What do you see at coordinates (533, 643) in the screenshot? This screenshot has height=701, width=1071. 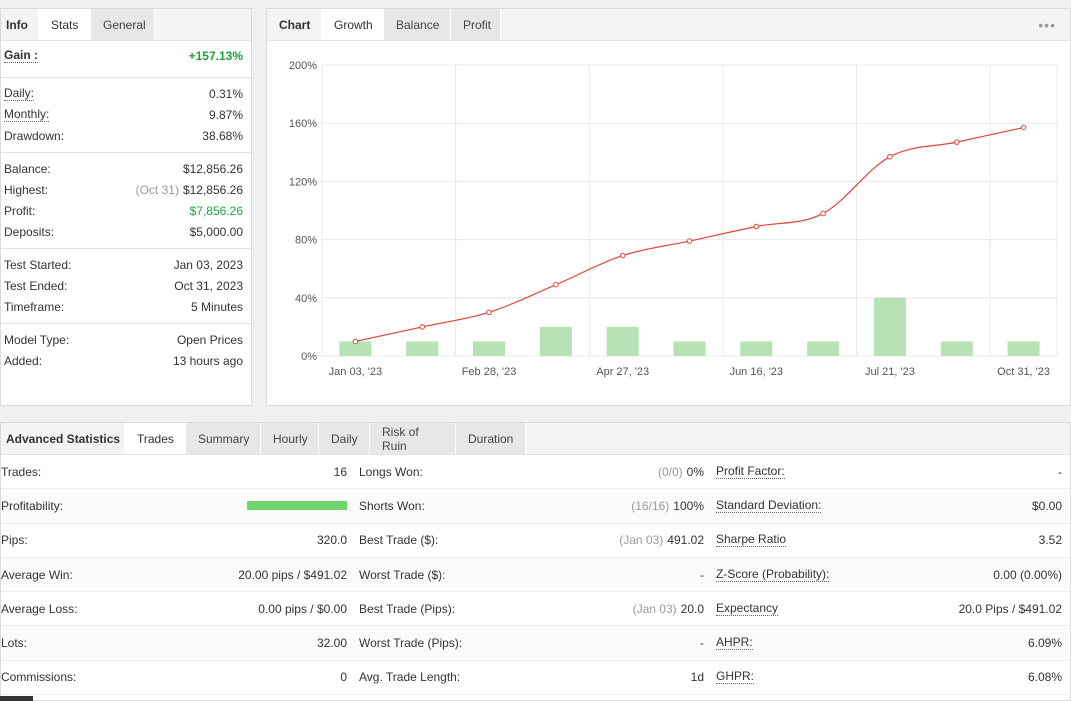 I see `worst-trade-pips-row: Worst Trade (Pips): -` at bounding box center [533, 643].